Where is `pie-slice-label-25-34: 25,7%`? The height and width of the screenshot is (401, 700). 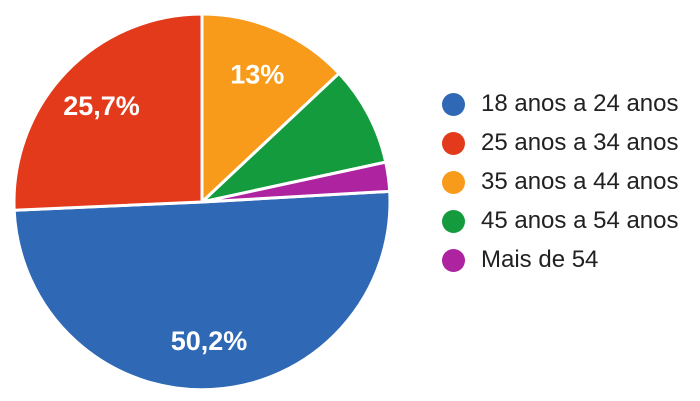
pie-slice-label-25-34: 25,7% is located at coordinates (101, 106).